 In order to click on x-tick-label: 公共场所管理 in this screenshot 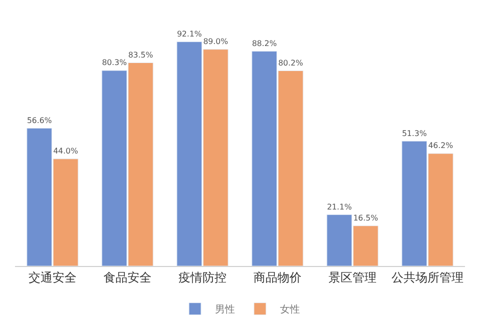, I will do `click(428, 277)`.